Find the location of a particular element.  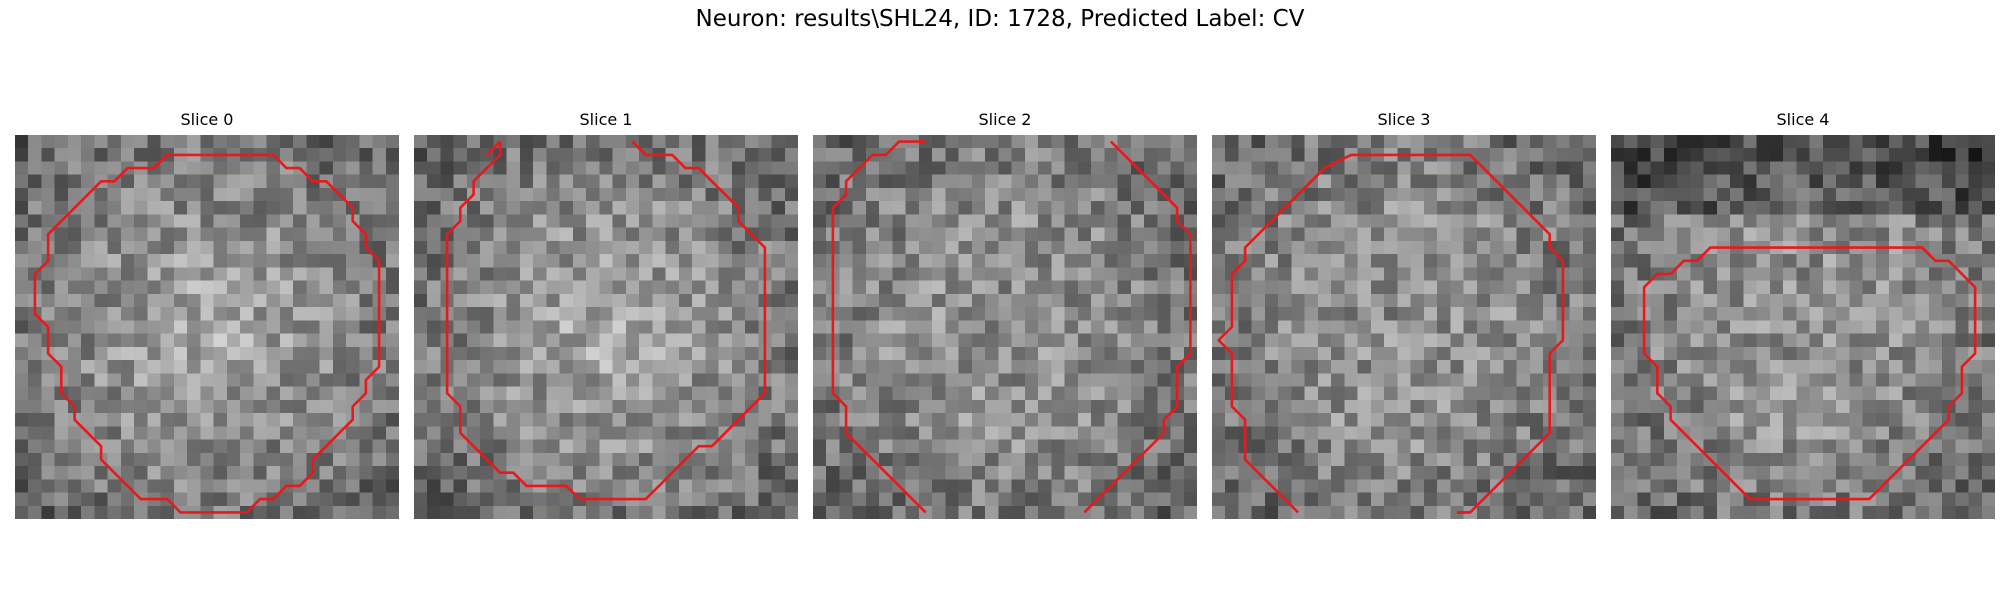

slice-panel-3: Slice 3 is located at coordinates (1404, 313).